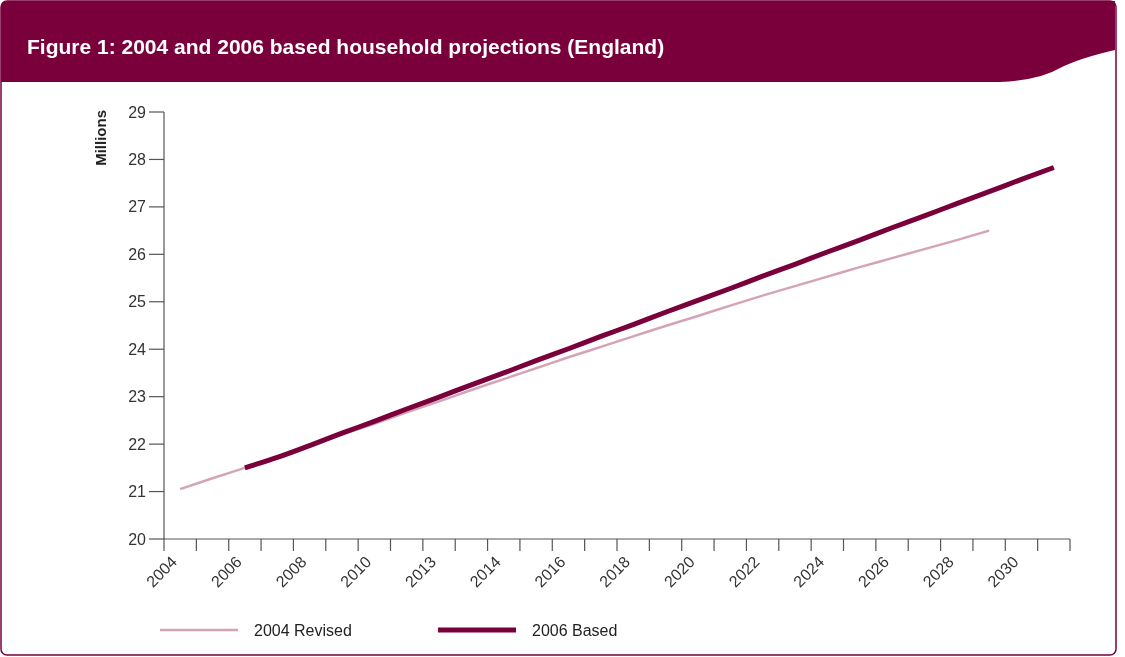 This screenshot has width=1125, height=657. Describe the element at coordinates (137, 539) in the screenshot. I see `y-tick-label: 20` at that location.